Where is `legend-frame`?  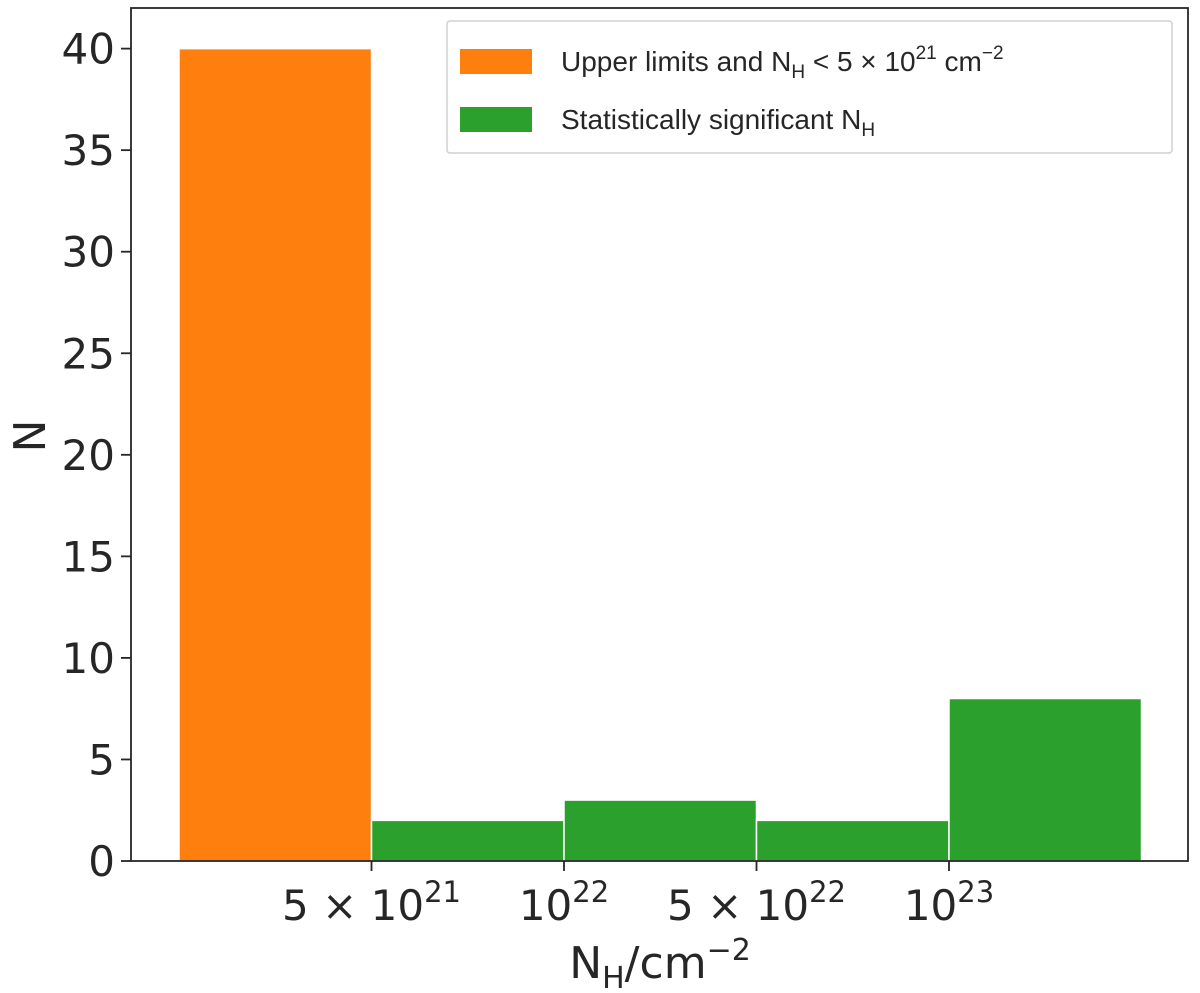 legend-frame is located at coordinates (809, 87).